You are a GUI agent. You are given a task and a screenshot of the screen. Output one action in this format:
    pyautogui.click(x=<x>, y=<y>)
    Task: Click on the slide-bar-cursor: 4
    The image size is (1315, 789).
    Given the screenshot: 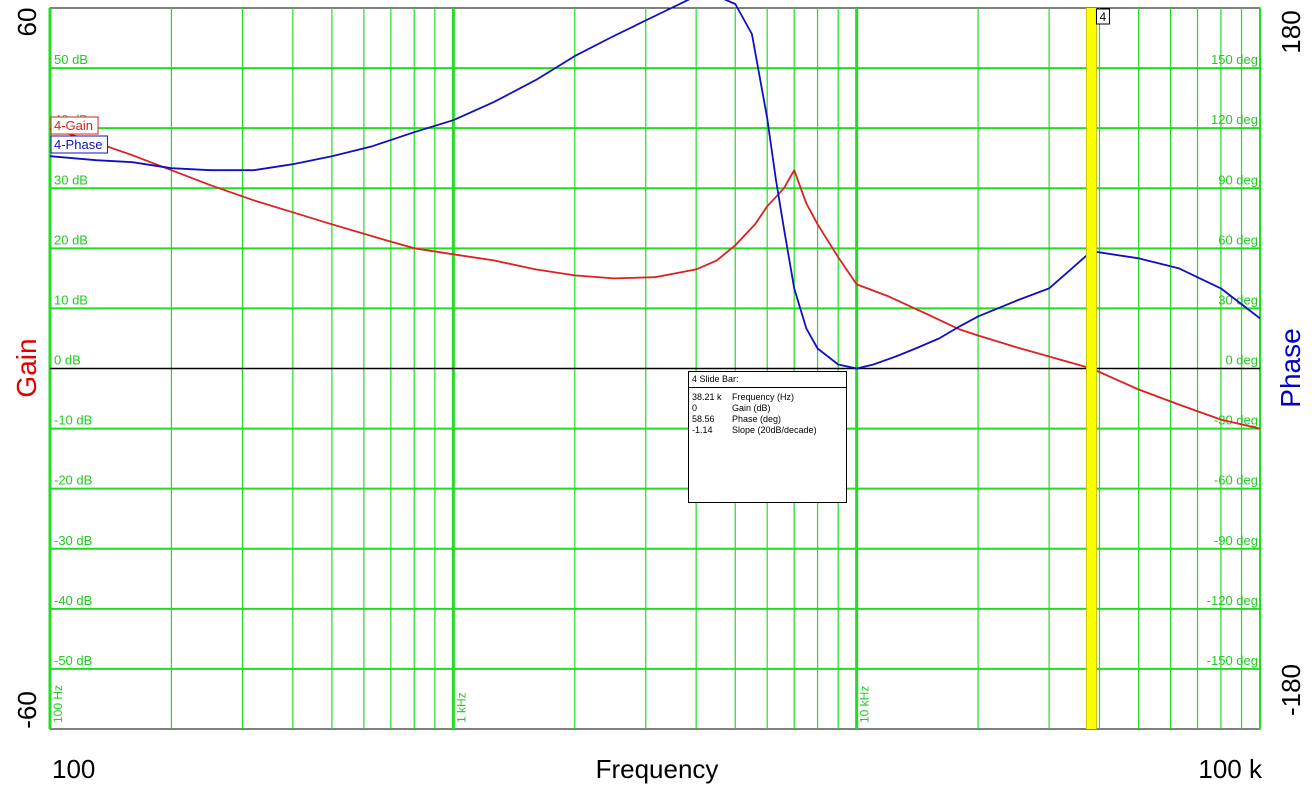 What is the action you would take?
    pyautogui.click(x=1097, y=368)
    